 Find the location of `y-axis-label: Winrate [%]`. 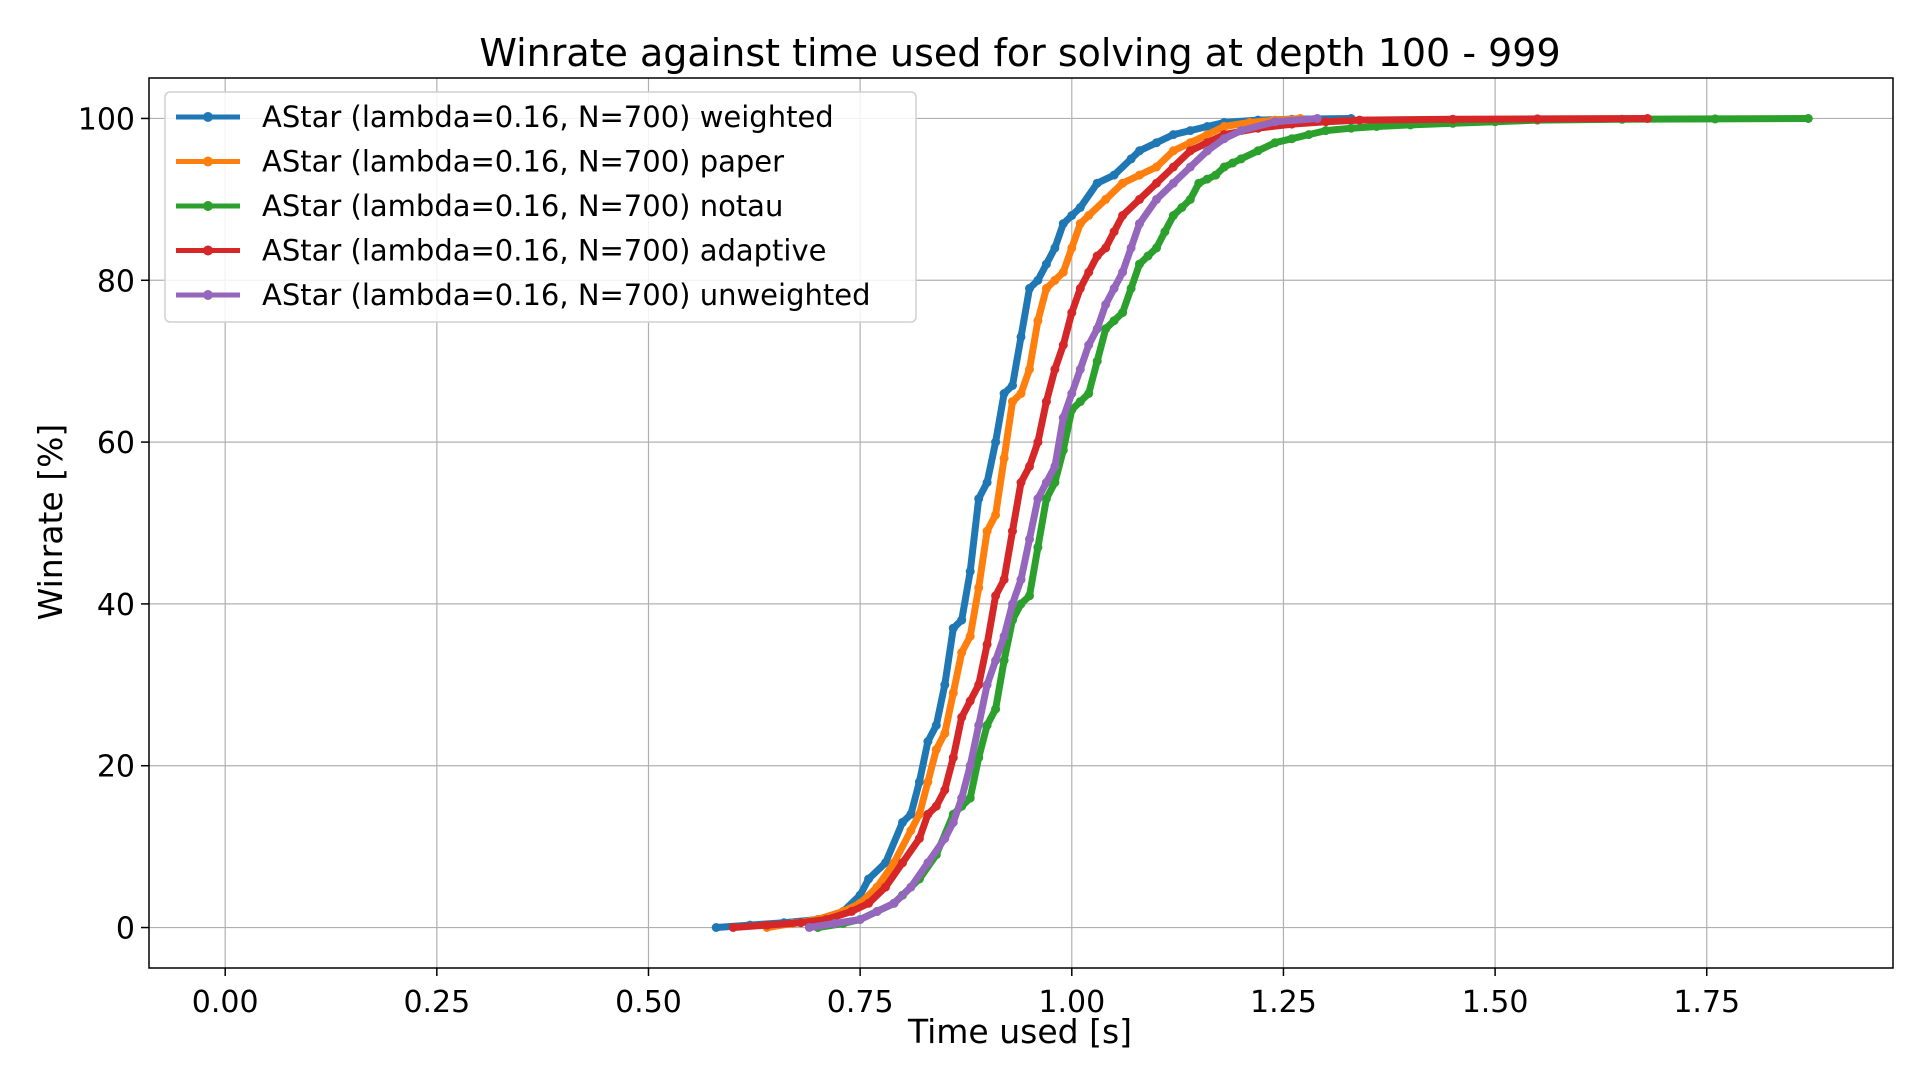

y-axis-label: Winrate [%] is located at coordinates (50, 522).